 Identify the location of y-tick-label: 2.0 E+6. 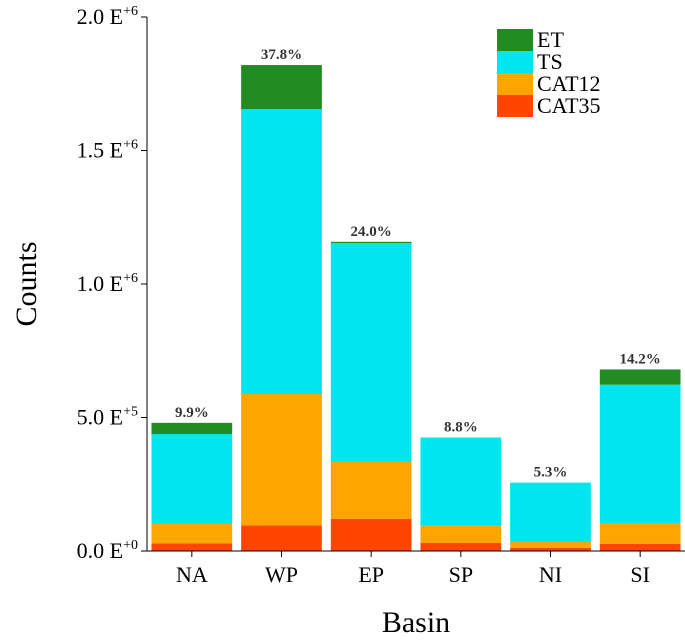
(107, 16).